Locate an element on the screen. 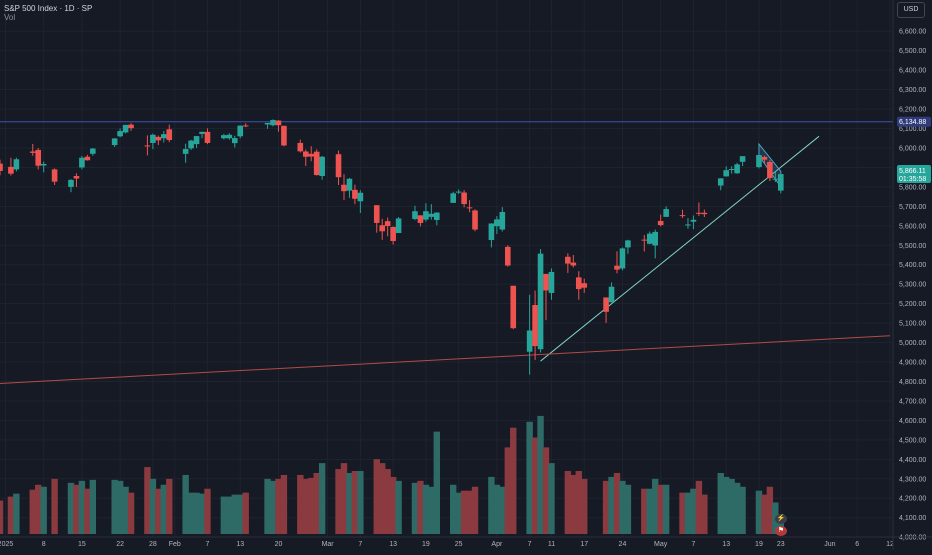 Image resolution: width=932 pixels, height=555 pixels. lightning-icon: ⚡ is located at coordinates (781, 519).